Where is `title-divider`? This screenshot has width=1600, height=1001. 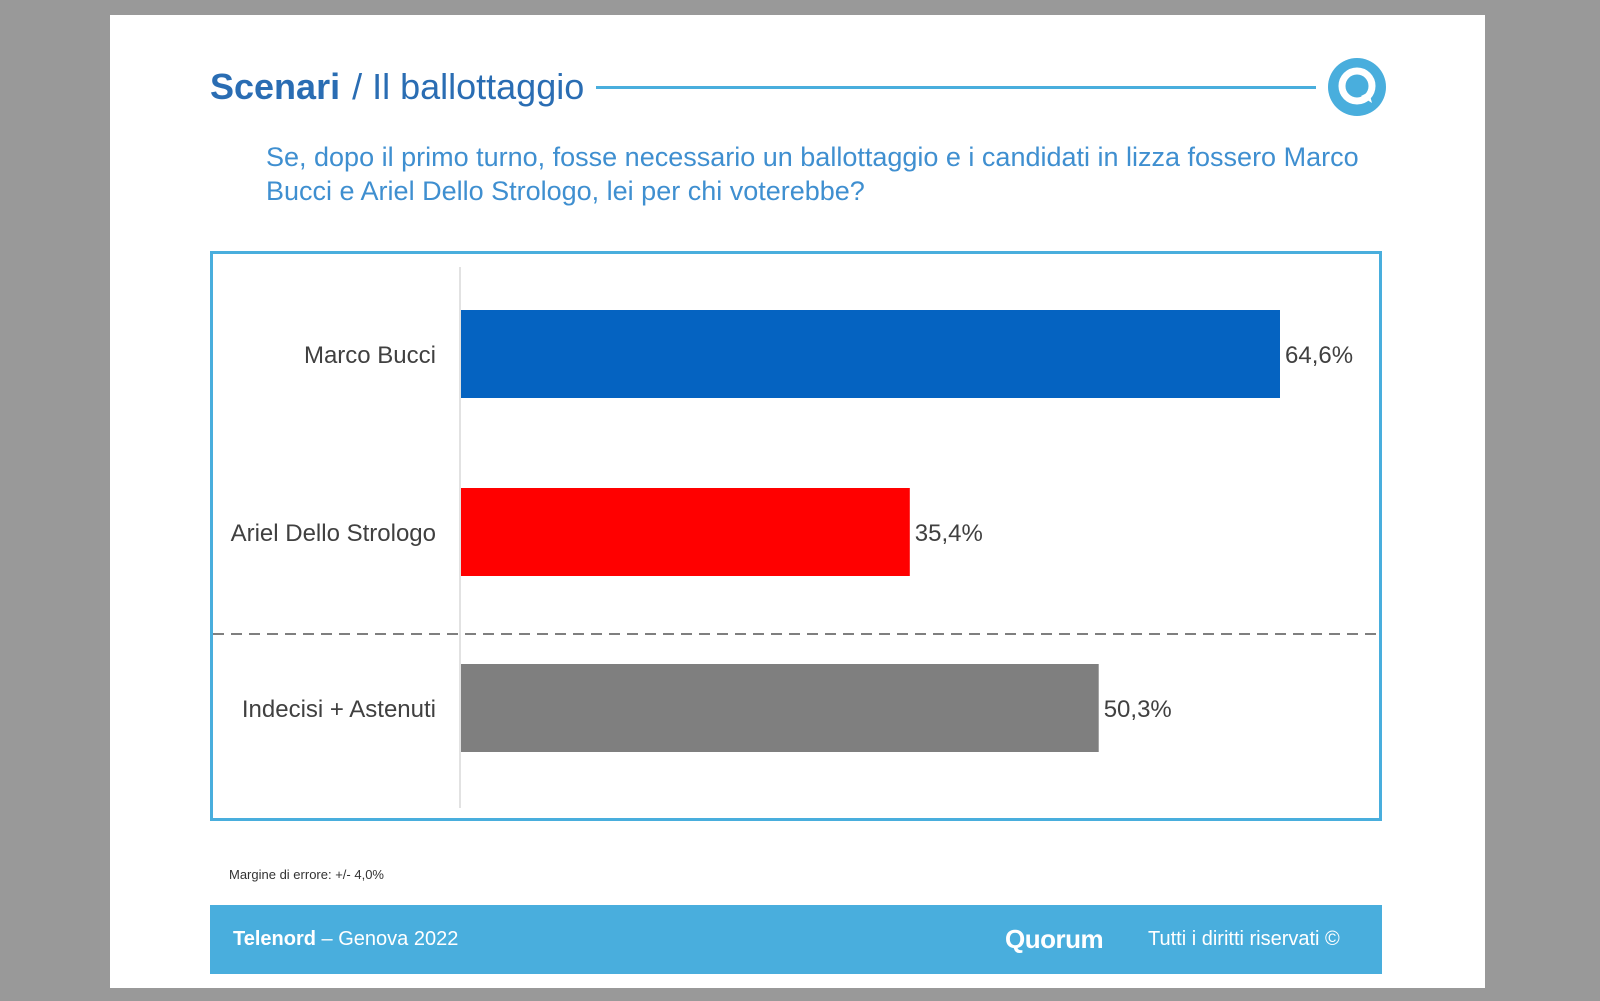
title-divider is located at coordinates (956, 87).